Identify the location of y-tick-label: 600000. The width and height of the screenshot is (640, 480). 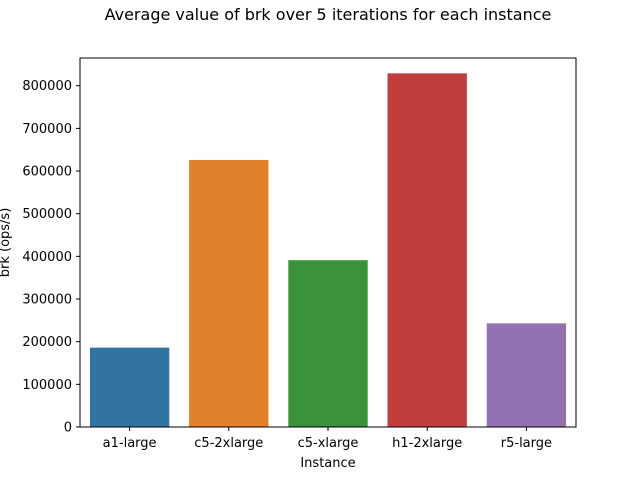
(47, 172).